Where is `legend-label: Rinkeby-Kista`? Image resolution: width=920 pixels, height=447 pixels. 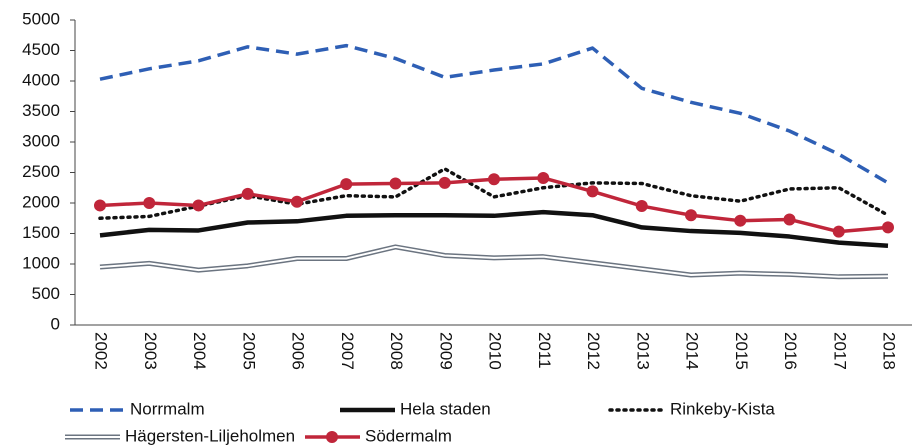 legend-label: Rinkeby-Kista is located at coordinates (722, 408).